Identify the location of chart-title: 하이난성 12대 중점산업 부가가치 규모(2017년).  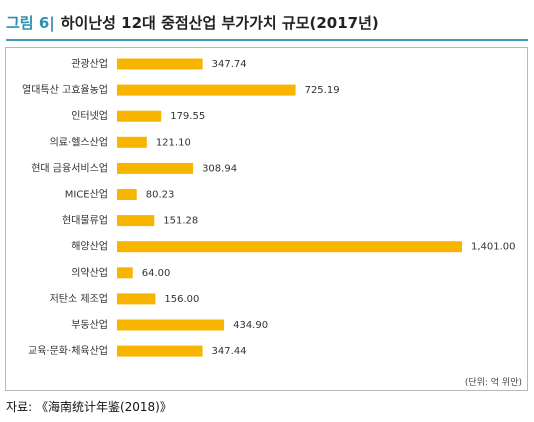
(219, 22).